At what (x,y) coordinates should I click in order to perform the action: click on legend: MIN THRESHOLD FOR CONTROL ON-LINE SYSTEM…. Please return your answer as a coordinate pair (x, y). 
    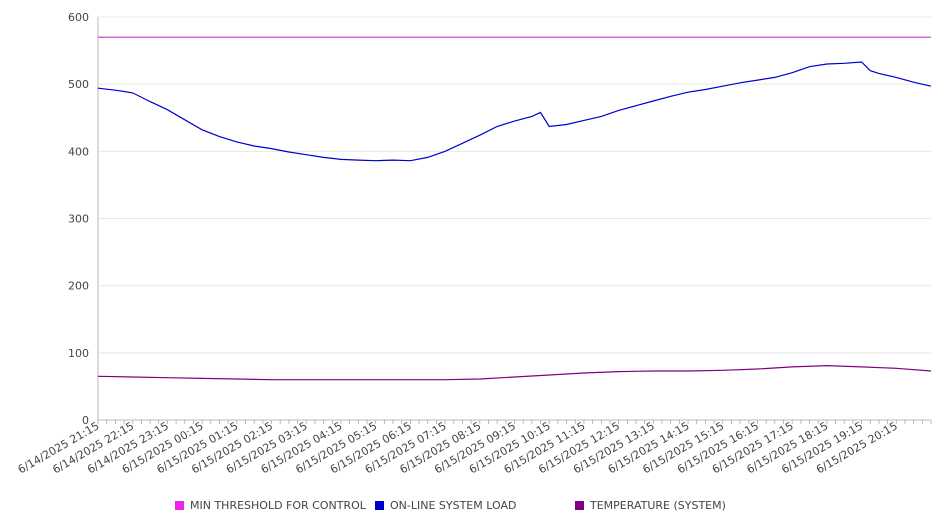
    Looking at the image, I should click on (473, 506).